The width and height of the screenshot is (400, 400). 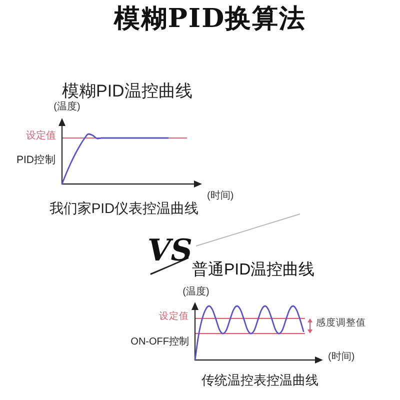 I want to click on note-label: 感度调整值, so click(x=341, y=322).